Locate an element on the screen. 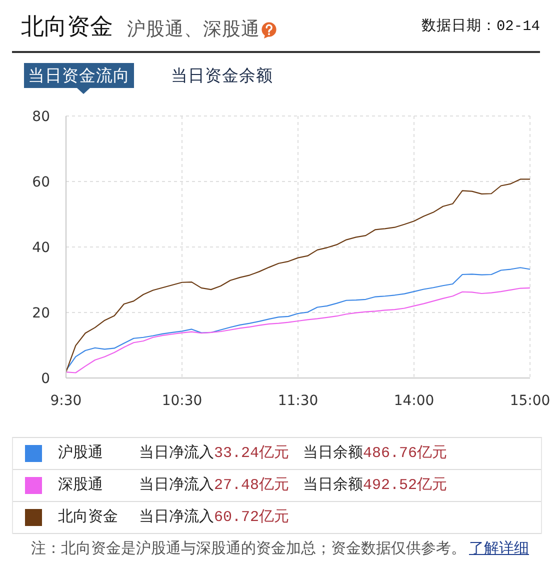 Image resolution: width=552 pixels, height=564 pixels. text: 当日净流入33.24亿元 is located at coordinates (214, 453).